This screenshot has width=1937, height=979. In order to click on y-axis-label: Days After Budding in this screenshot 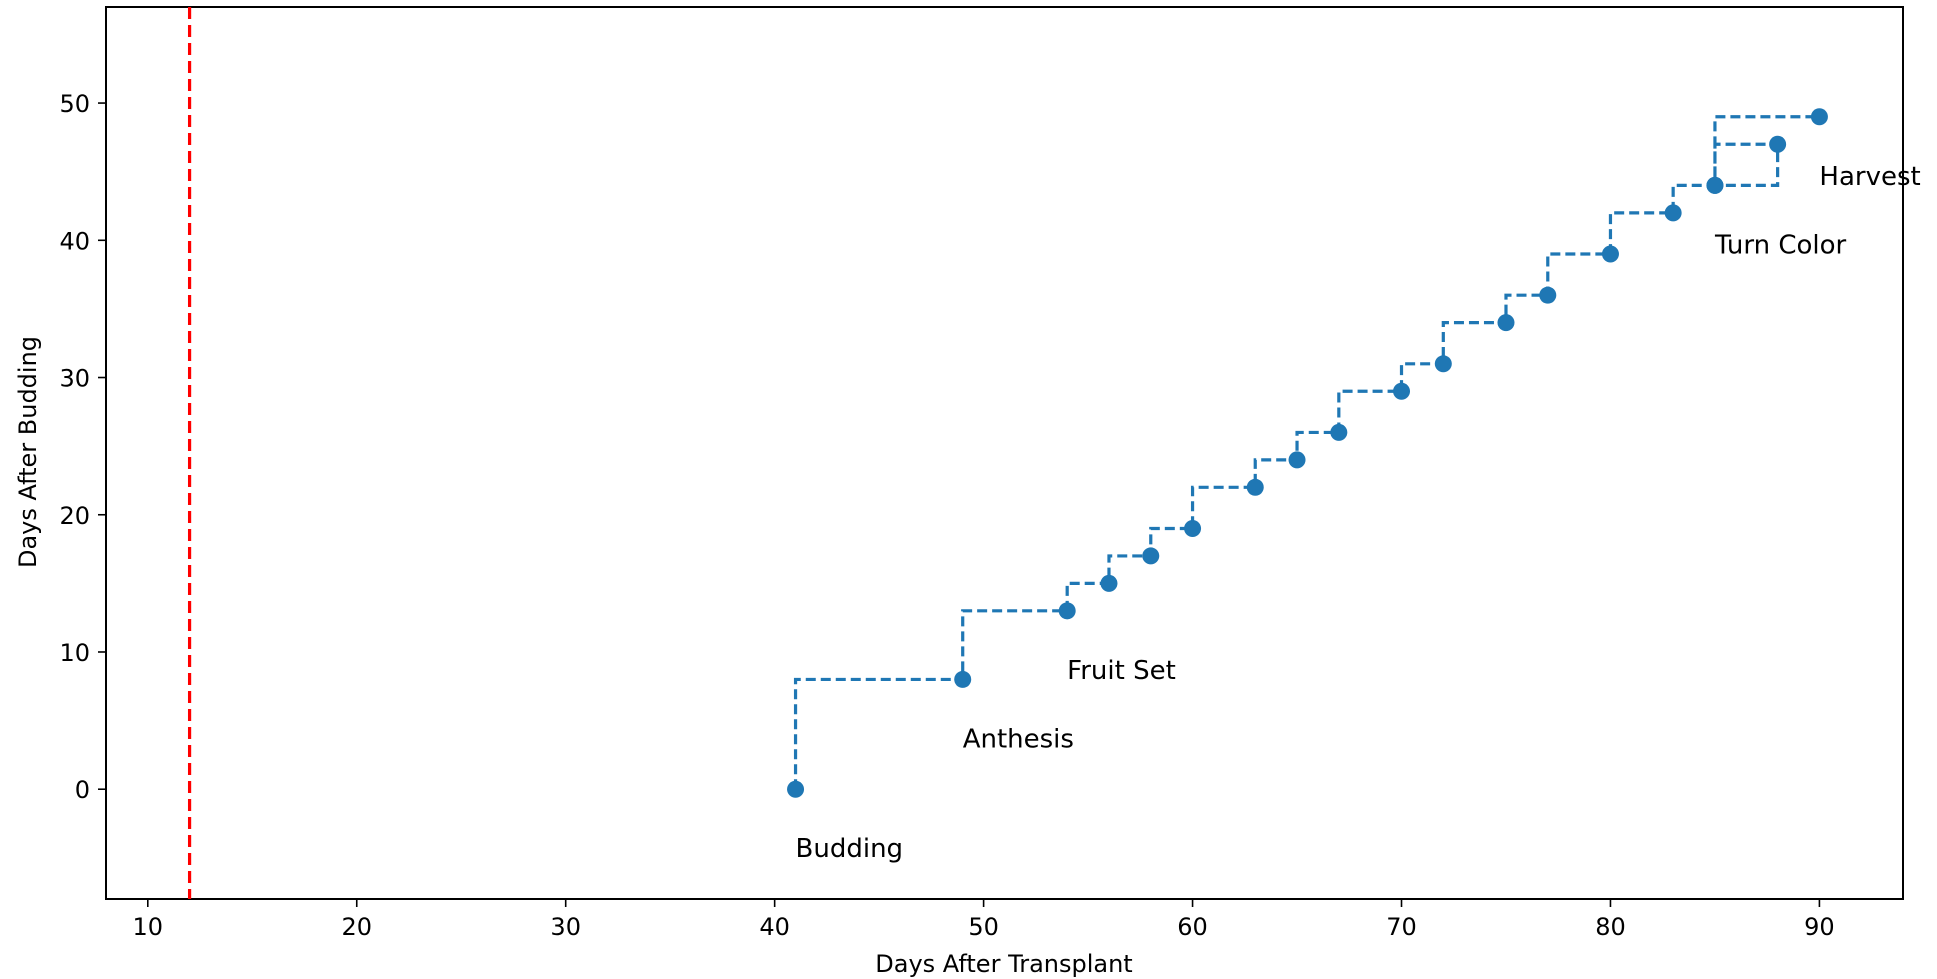, I will do `click(28, 452)`.